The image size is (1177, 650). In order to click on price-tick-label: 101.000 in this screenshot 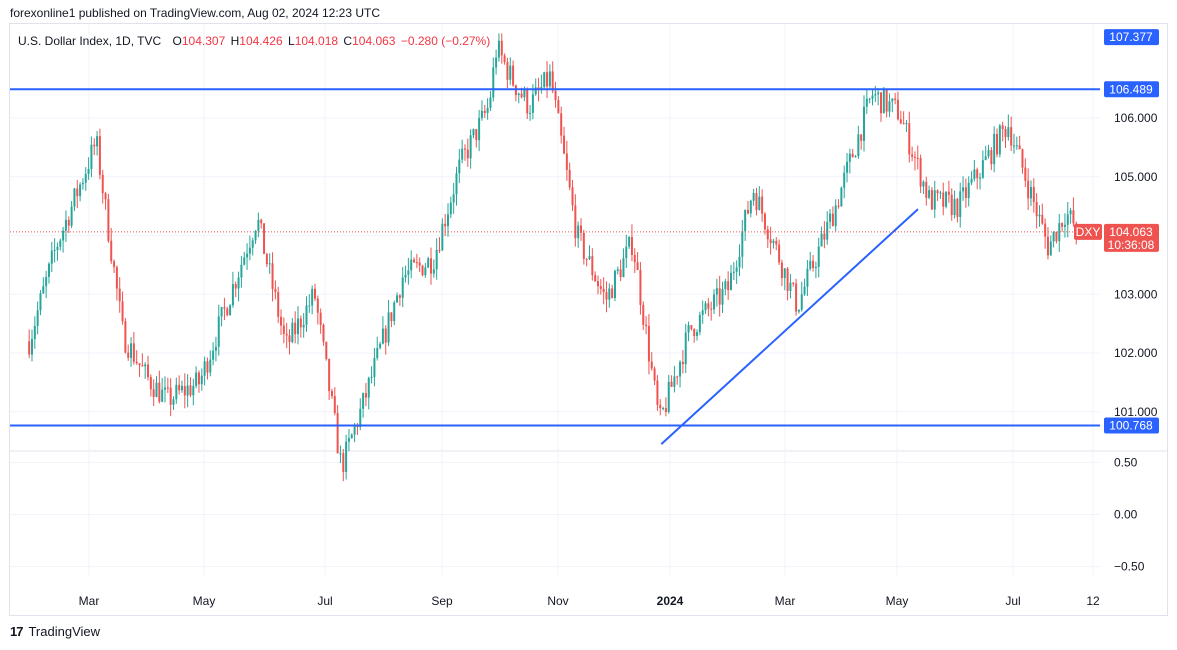, I will do `click(1136, 412)`.